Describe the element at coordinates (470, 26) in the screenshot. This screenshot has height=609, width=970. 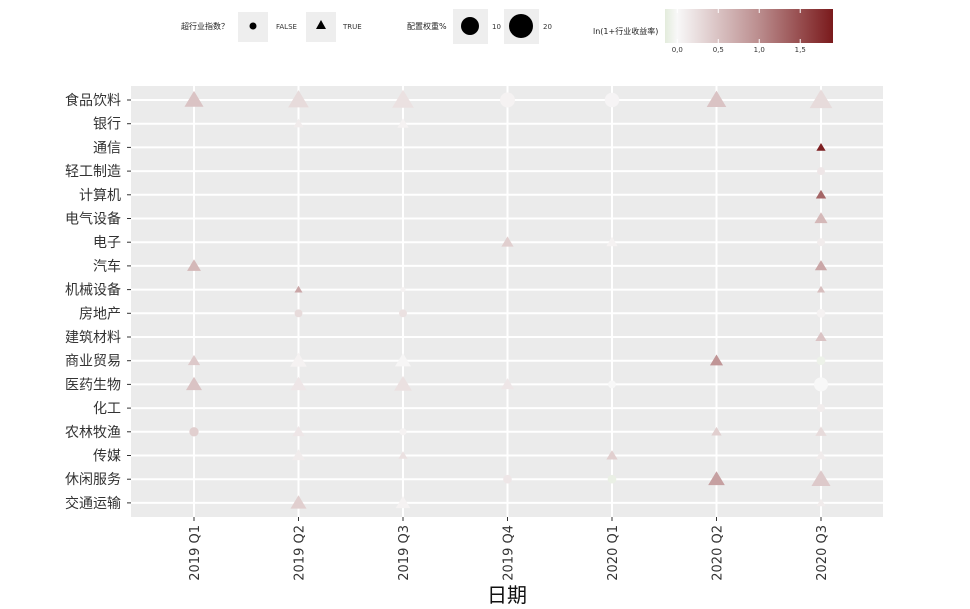
I see `size-key-10-circle` at that location.